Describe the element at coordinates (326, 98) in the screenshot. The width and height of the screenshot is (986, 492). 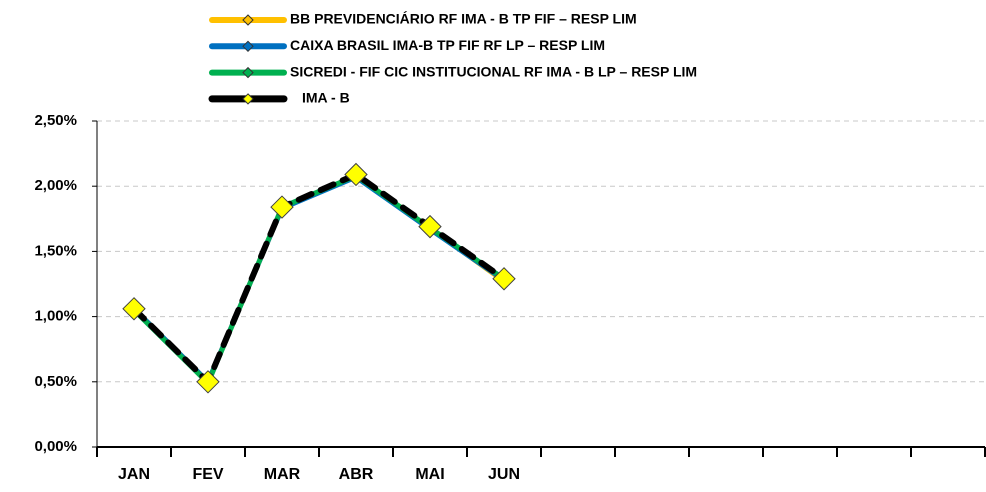
I see `legend-label: IMA - B` at that location.